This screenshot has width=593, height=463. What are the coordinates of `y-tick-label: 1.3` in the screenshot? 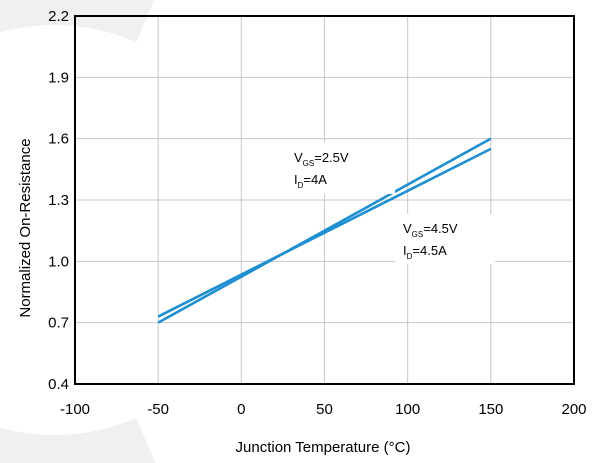 It's located at (58, 200).